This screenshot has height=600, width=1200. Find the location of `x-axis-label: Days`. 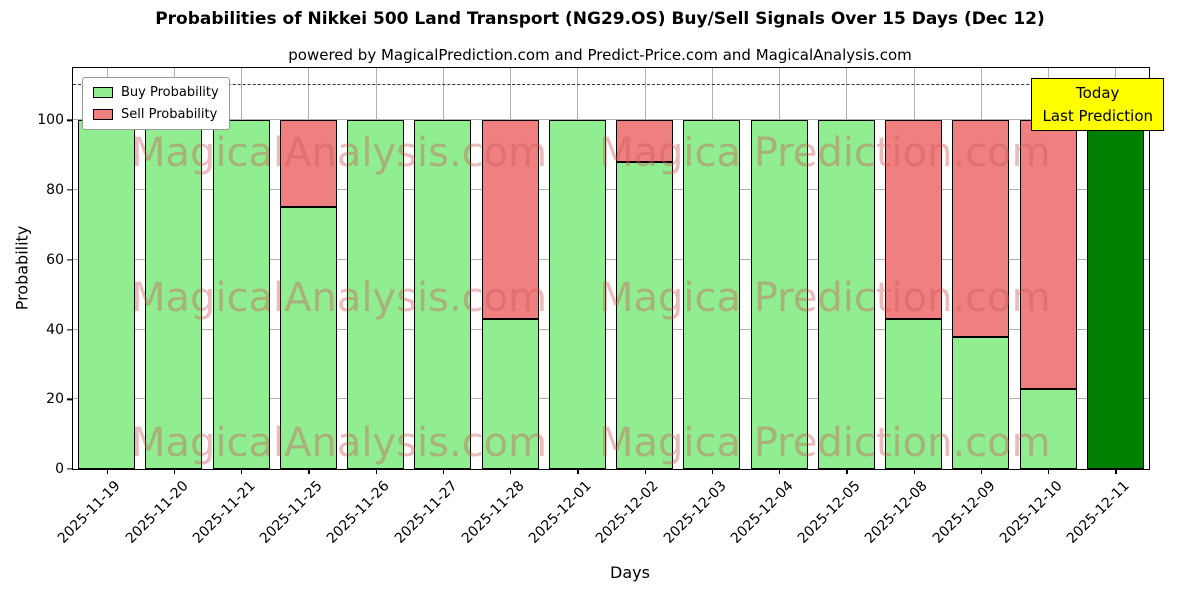

x-axis-label: Days is located at coordinates (630, 572).